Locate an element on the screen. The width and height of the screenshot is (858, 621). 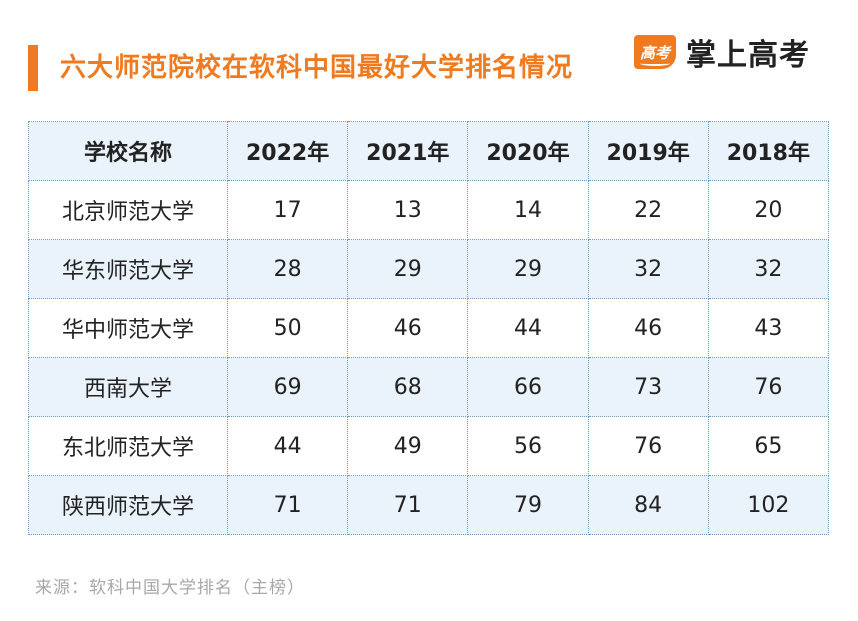
column-header-2019: 2019年 is located at coordinates (648, 151).